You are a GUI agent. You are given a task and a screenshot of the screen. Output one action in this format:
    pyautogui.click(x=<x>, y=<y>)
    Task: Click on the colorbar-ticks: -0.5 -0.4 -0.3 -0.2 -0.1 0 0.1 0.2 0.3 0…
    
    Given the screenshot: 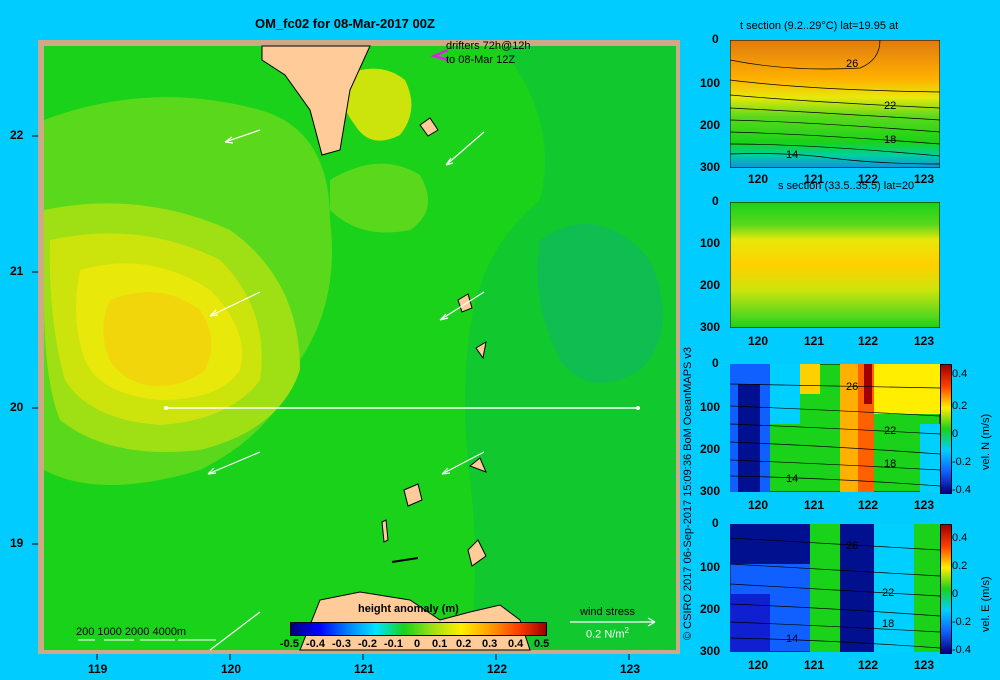 What is the action you would take?
    pyautogui.click(x=415, y=644)
    